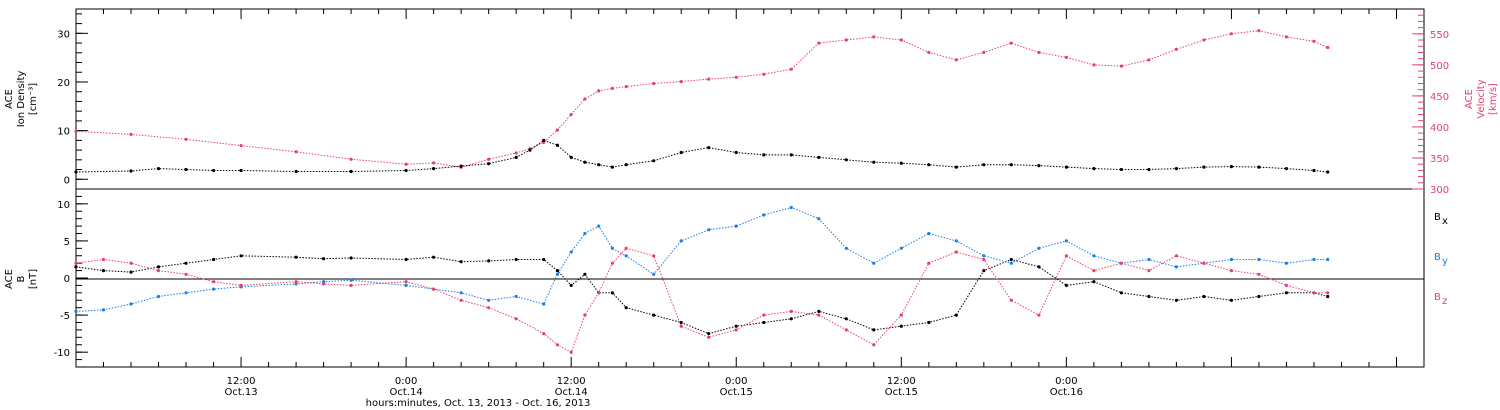 Image resolution: width=1500 pixels, height=410 pixels. Describe the element at coordinates (1445, 221) in the screenshot. I see `legend-bx-subscript: x` at that location.